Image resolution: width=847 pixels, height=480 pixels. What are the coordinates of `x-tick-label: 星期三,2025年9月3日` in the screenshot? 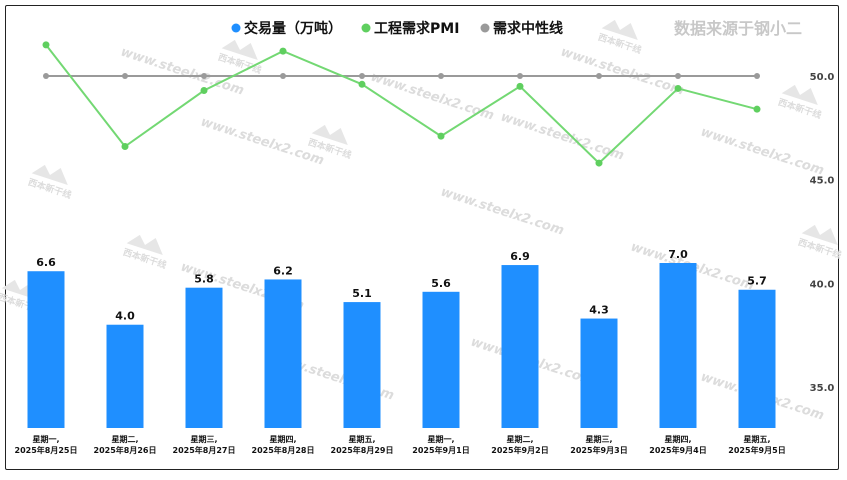 It's located at (598, 444).